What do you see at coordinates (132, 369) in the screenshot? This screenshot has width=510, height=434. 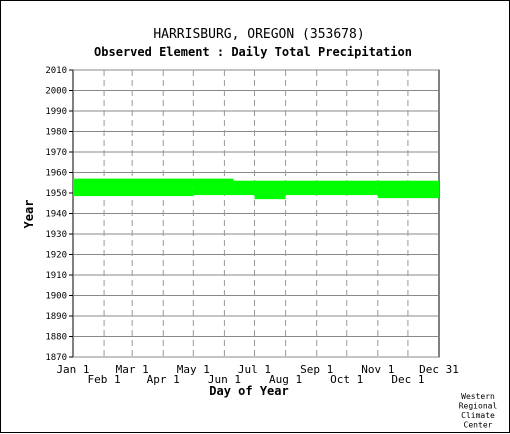 I see `x-tick-label-top: Mar 1` at bounding box center [132, 369].